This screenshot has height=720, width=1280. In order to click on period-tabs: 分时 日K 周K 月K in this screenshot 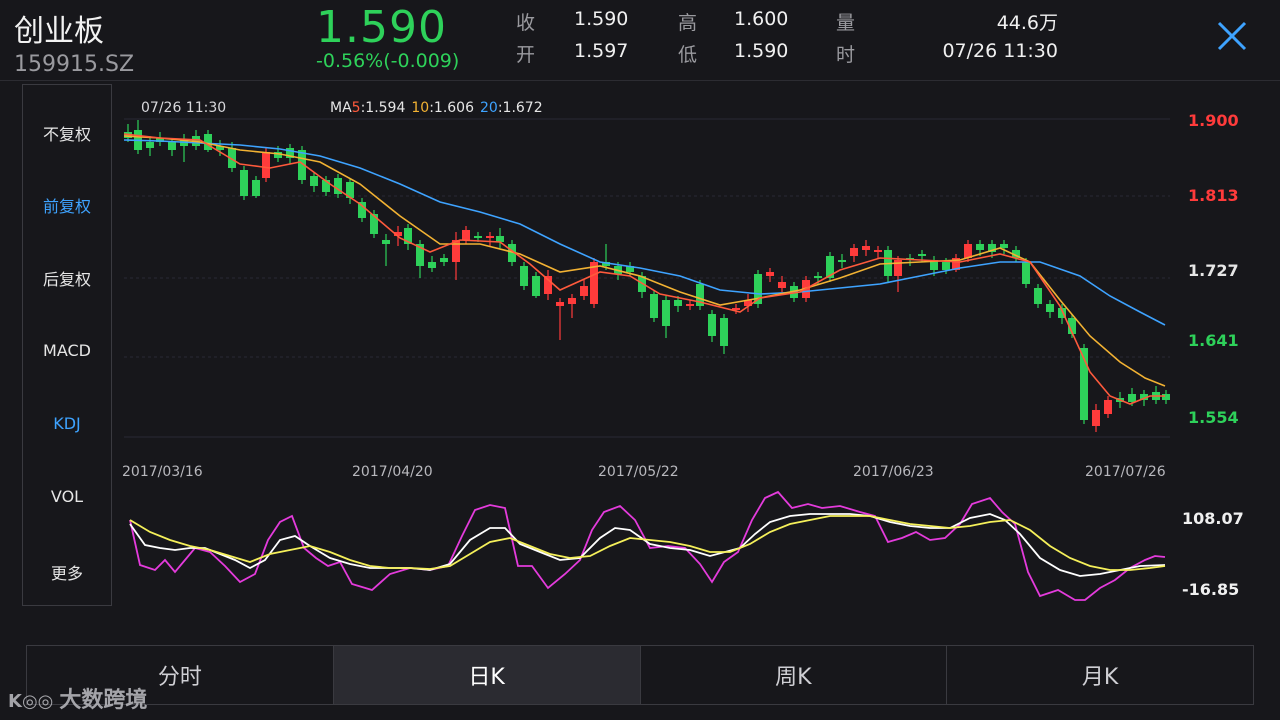, I will do `click(640, 675)`.